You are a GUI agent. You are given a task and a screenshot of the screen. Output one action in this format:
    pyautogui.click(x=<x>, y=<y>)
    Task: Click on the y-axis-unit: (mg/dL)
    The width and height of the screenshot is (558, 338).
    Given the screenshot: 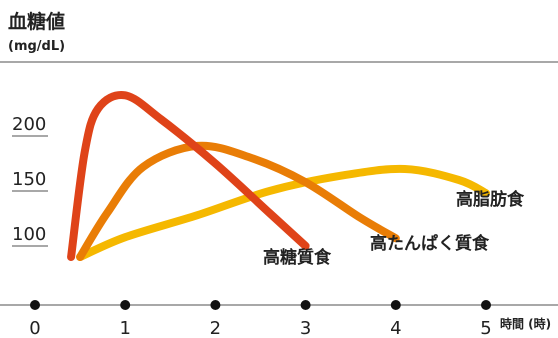 What is the action you would take?
    pyautogui.click(x=36, y=46)
    